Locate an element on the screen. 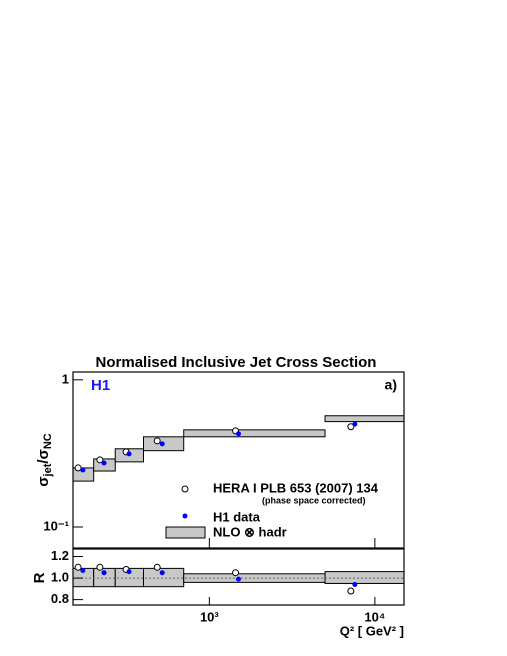 The height and width of the screenshot is (656, 507). legend-label: NLO ⊗ hadr is located at coordinates (250, 531).